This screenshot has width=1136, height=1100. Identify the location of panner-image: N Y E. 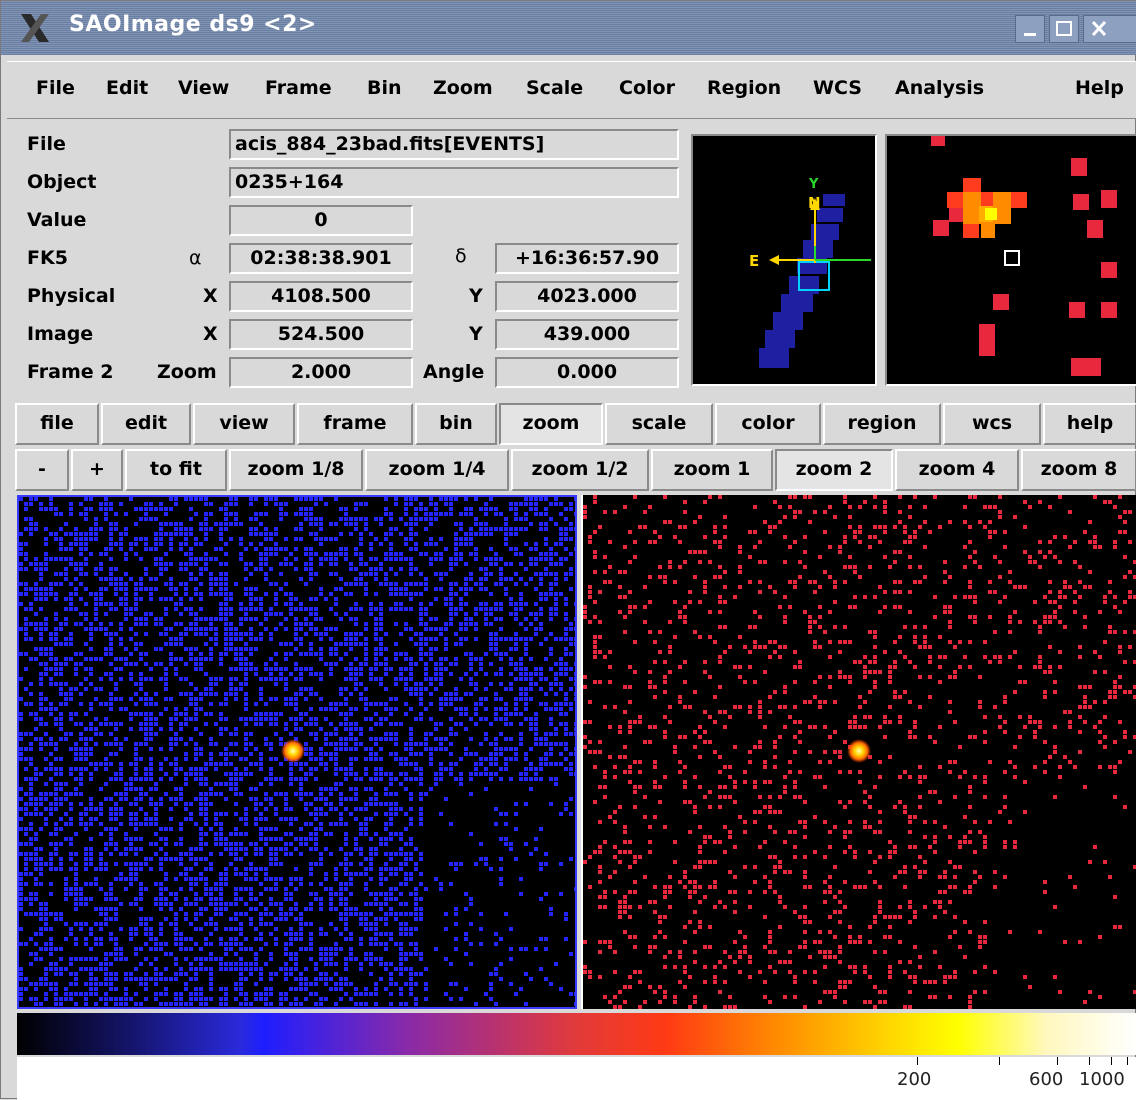
(782, 258).